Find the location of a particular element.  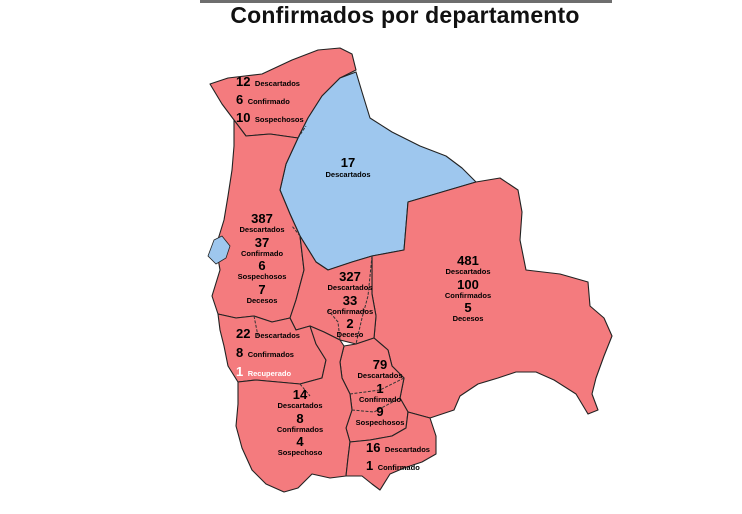

tarija-descartados-label: Descartados is located at coordinates (407, 449).